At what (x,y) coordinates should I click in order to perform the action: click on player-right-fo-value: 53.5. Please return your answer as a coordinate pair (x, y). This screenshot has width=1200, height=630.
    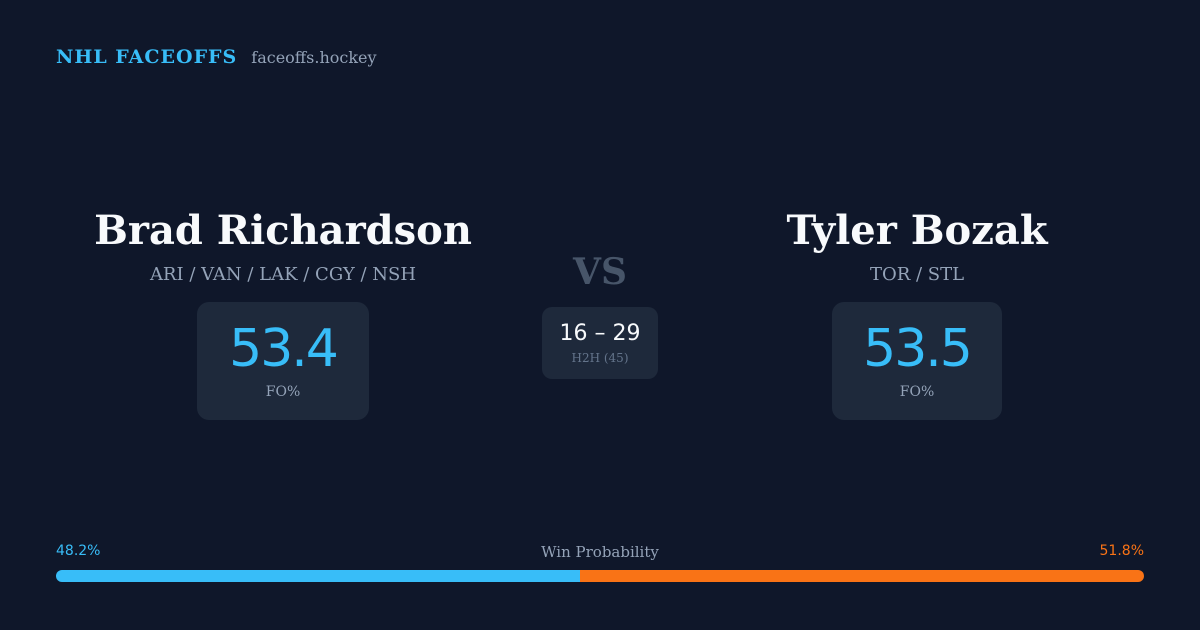
    Looking at the image, I should click on (918, 349).